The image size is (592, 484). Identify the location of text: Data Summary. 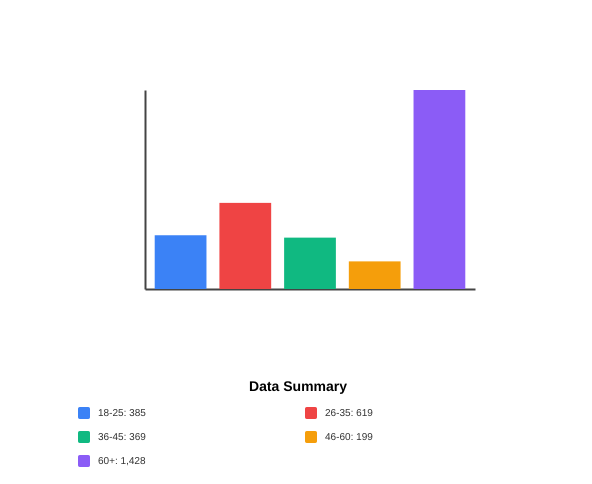
(298, 386).